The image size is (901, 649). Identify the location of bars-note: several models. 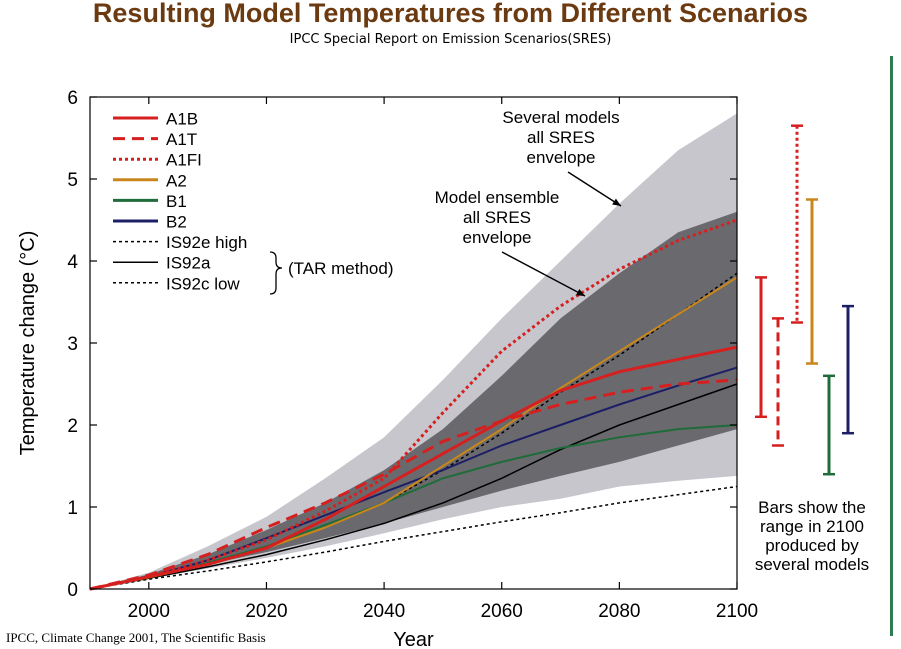
(812, 564).